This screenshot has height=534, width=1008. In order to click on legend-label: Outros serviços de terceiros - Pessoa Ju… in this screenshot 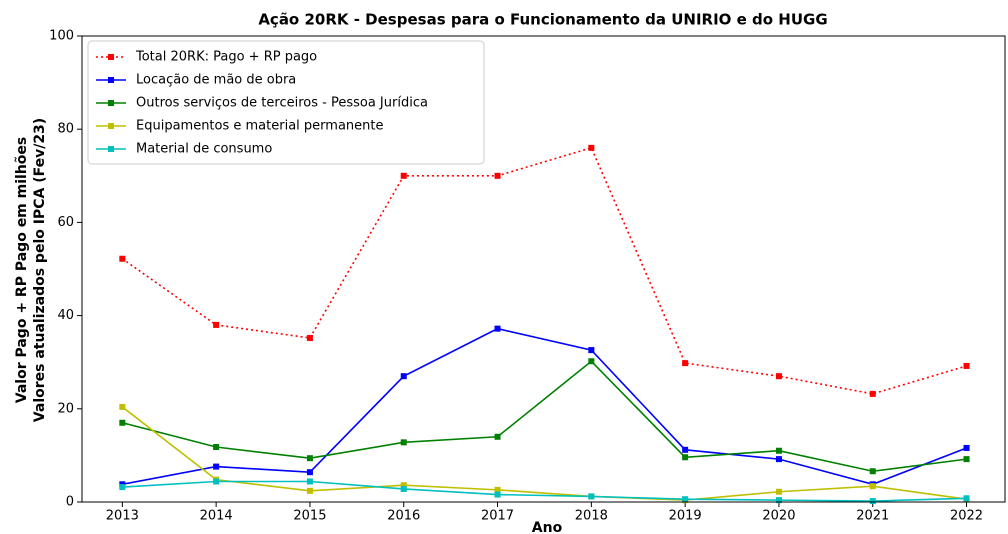, I will do `click(282, 103)`.